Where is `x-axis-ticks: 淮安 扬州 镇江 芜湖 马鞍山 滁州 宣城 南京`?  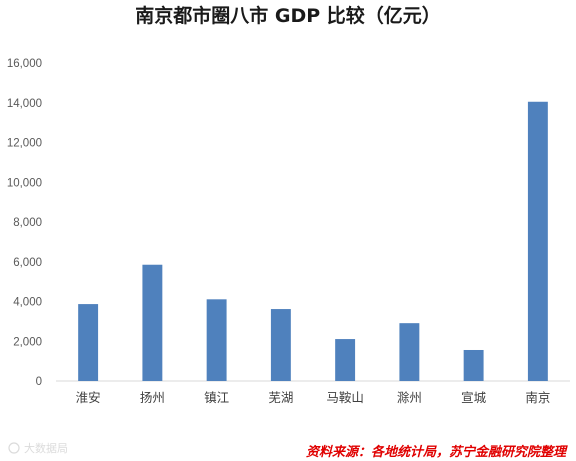 x-axis-ticks: 淮安 扬州 镇江 芜湖 马鞍山 滁州 宣城 南京 is located at coordinates (313, 397).